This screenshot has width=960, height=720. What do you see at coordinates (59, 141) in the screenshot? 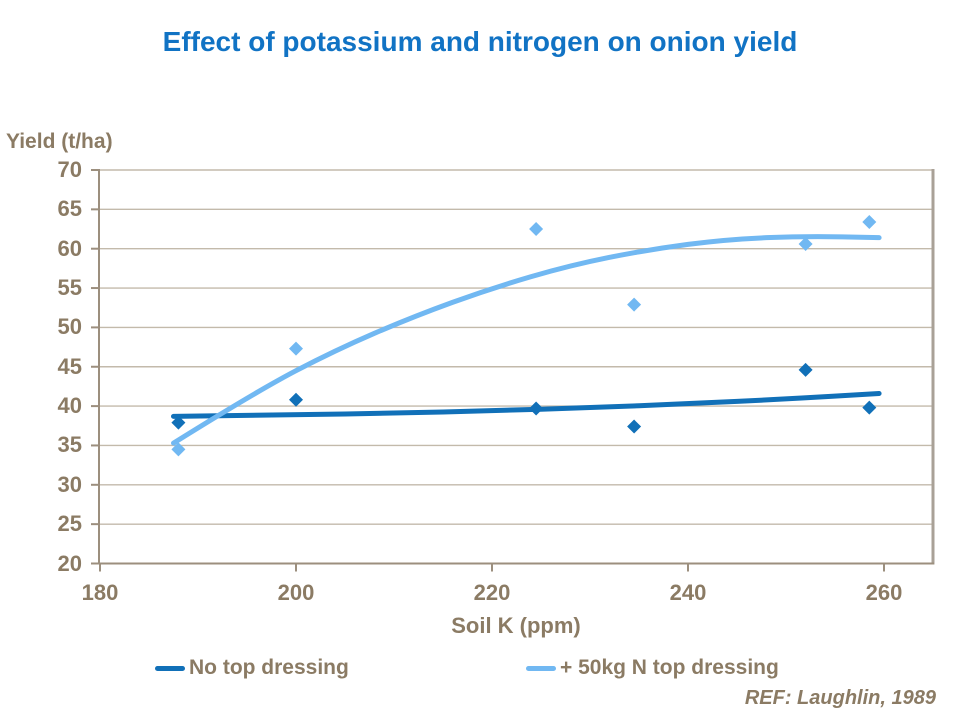
I see `y-axis-title: Yield (t/ha)` at bounding box center [59, 141].